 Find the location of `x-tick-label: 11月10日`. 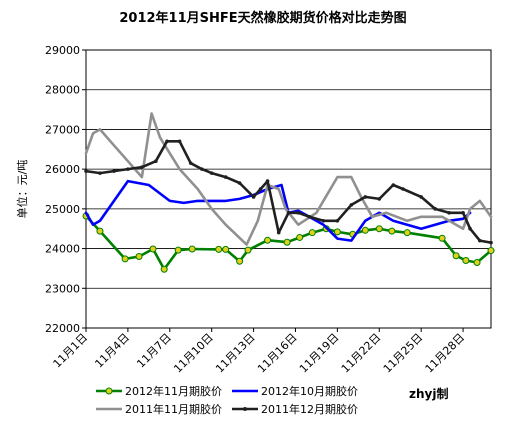

x-tick-label: 11月10日 is located at coordinates (193, 353).